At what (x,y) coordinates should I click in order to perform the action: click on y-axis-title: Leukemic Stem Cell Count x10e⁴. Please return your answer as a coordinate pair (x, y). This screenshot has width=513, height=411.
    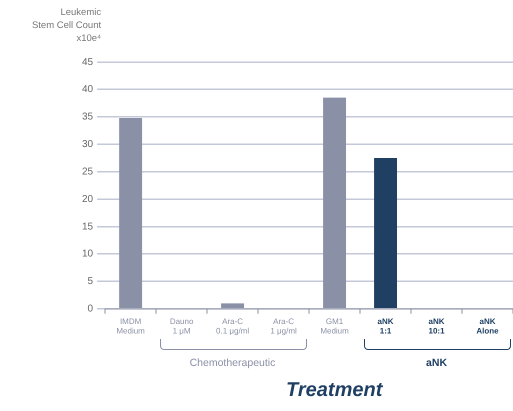
    Looking at the image, I should click on (67, 25).